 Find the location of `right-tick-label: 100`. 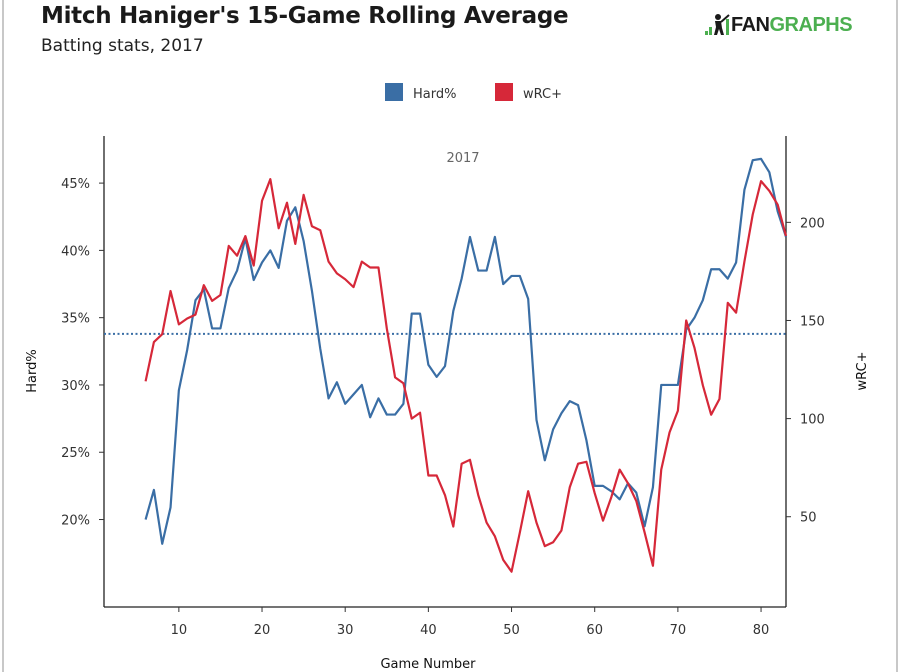

right-tick-label: 100 is located at coordinates (812, 420).